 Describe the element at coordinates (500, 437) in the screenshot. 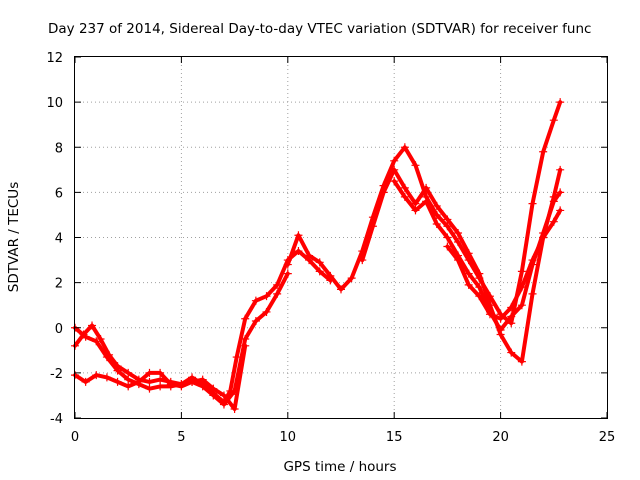

I see `x-tick-label: 20` at that location.